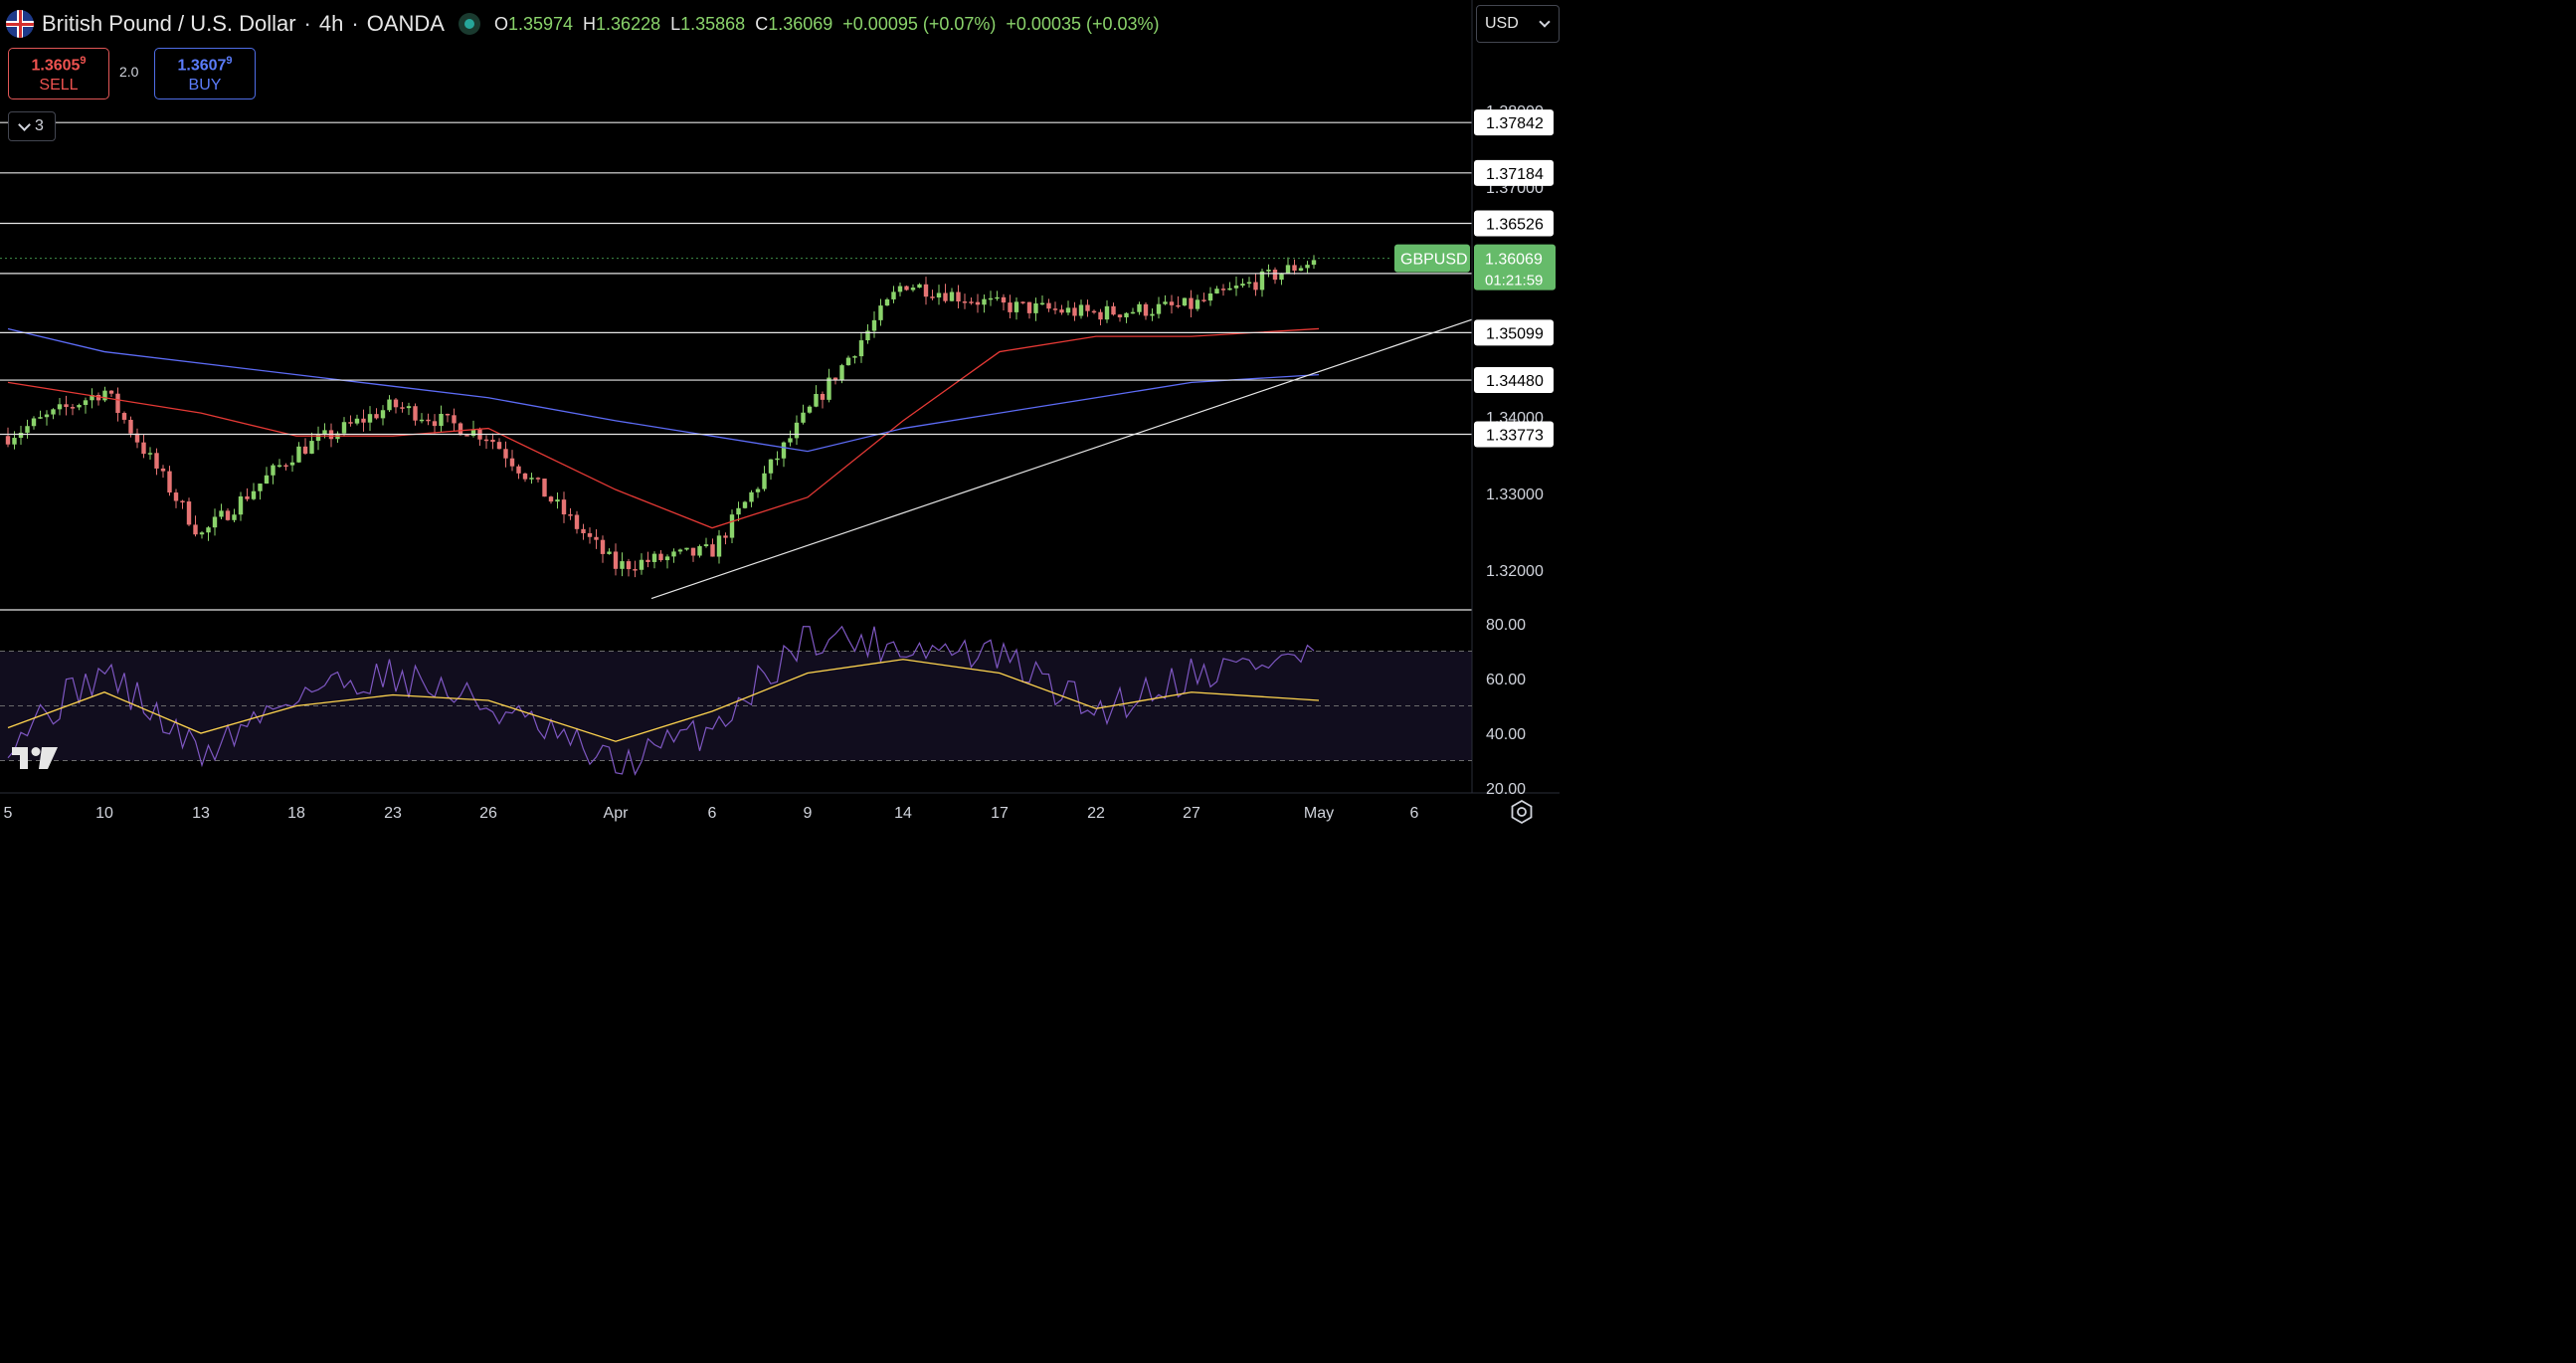 The height and width of the screenshot is (1363, 2576). Describe the element at coordinates (1514, 223) in the screenshot. I see `level-label-box` at that location.